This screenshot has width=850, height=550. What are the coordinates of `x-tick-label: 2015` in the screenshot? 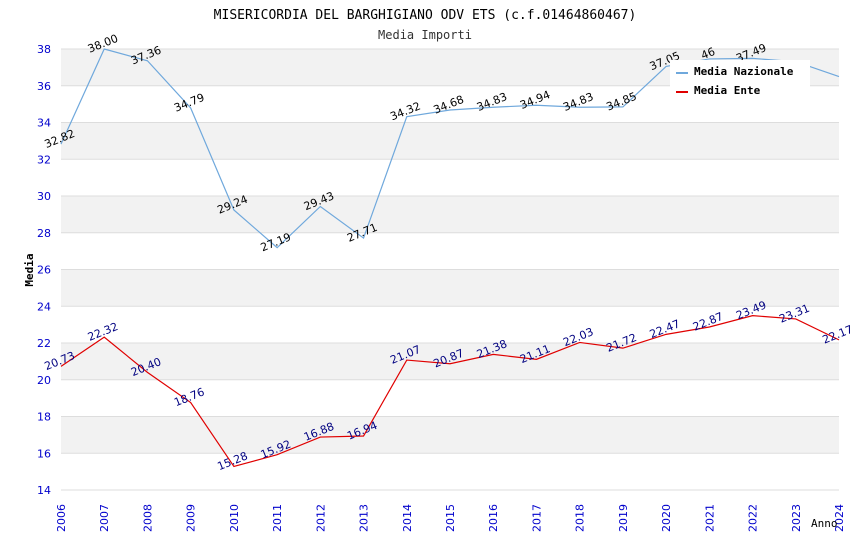 It's located at (450, 518).